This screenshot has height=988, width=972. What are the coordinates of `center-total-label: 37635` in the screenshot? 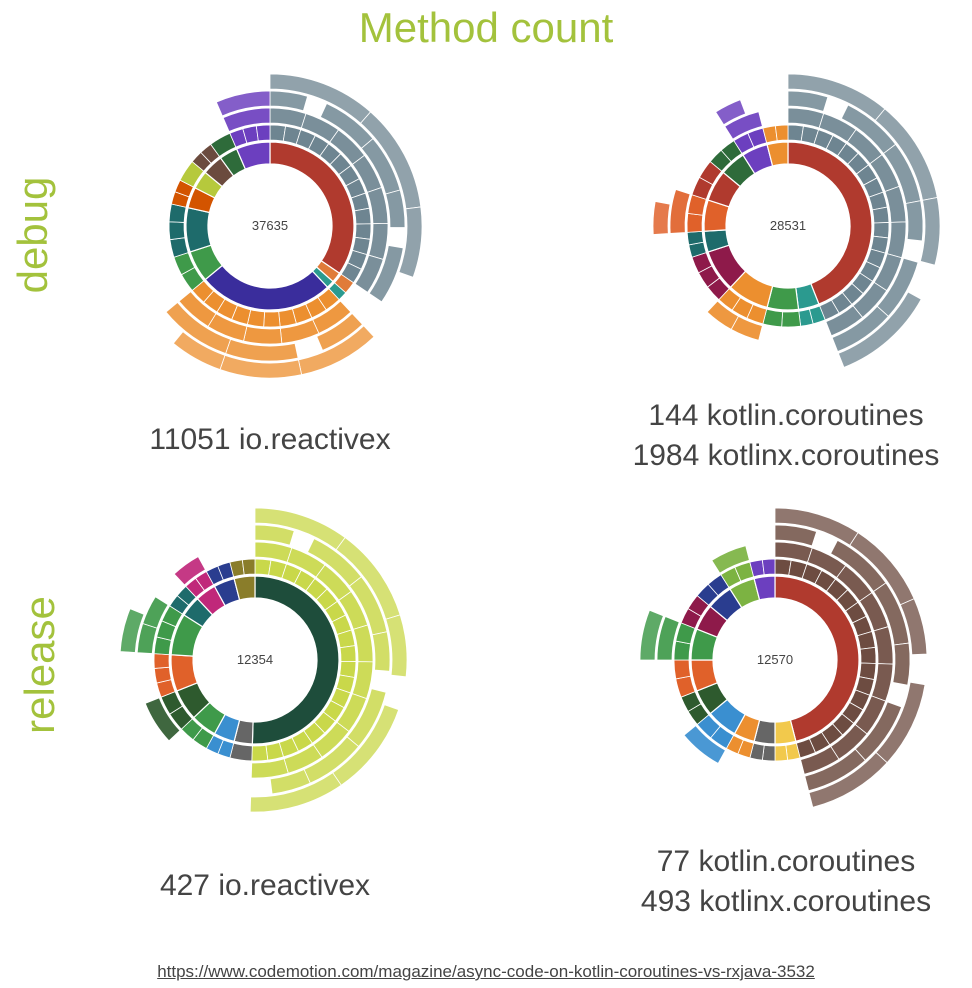 It's located at (270, 225).